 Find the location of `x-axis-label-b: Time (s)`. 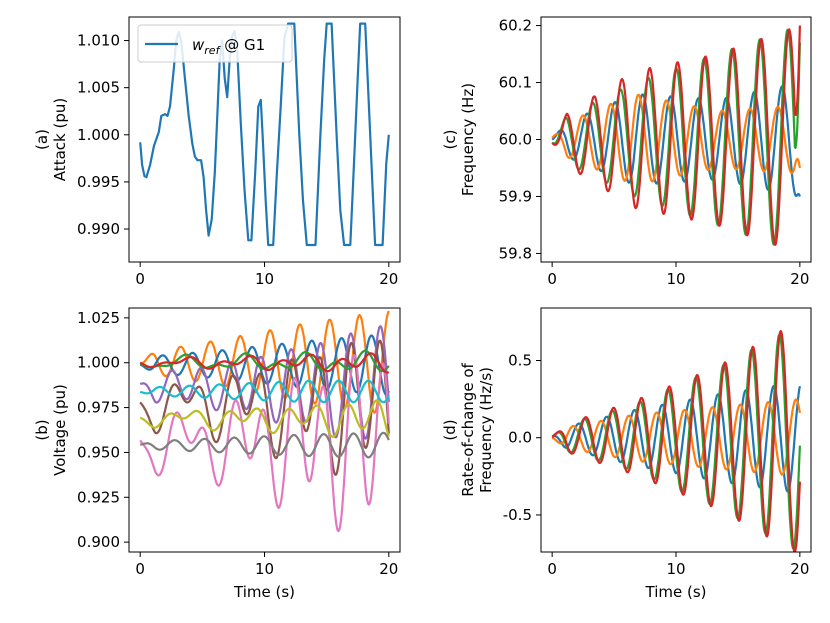

x-axis-label-b: Time (s) is located at coordinates (264, 592).